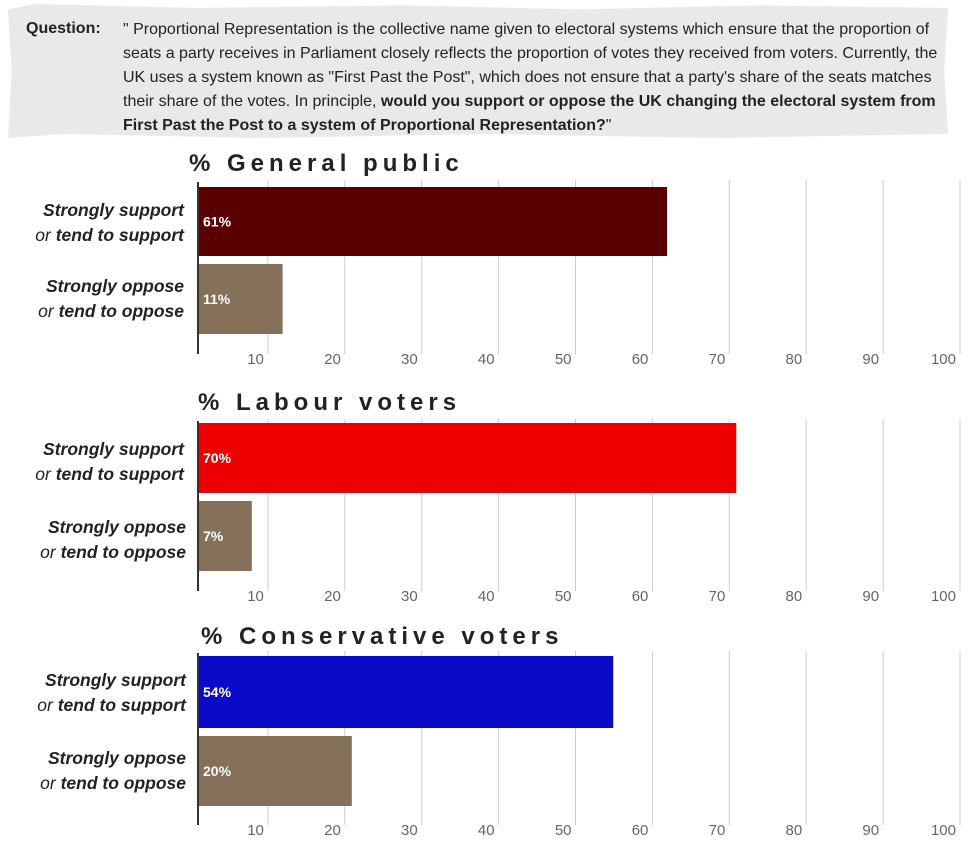  I want to click on chart-title: % Conservative voters, so click(382, 636).